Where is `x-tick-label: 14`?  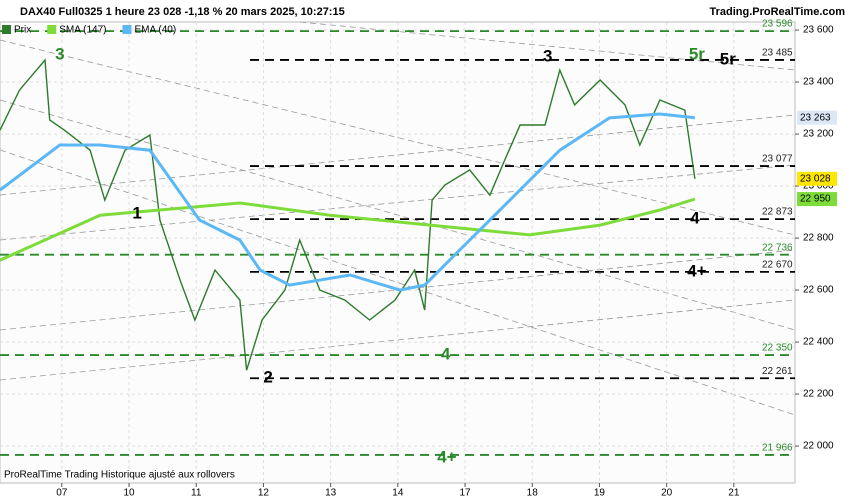
x-tick-label: 14 is located at coordinates (398, 493).